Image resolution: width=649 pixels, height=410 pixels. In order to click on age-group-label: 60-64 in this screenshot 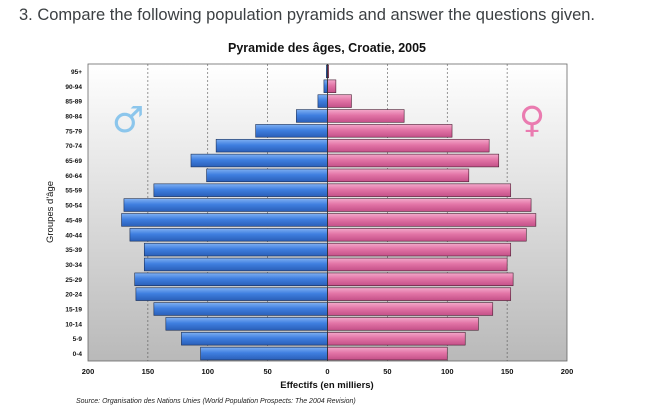, I will do `click(73, 176)`.